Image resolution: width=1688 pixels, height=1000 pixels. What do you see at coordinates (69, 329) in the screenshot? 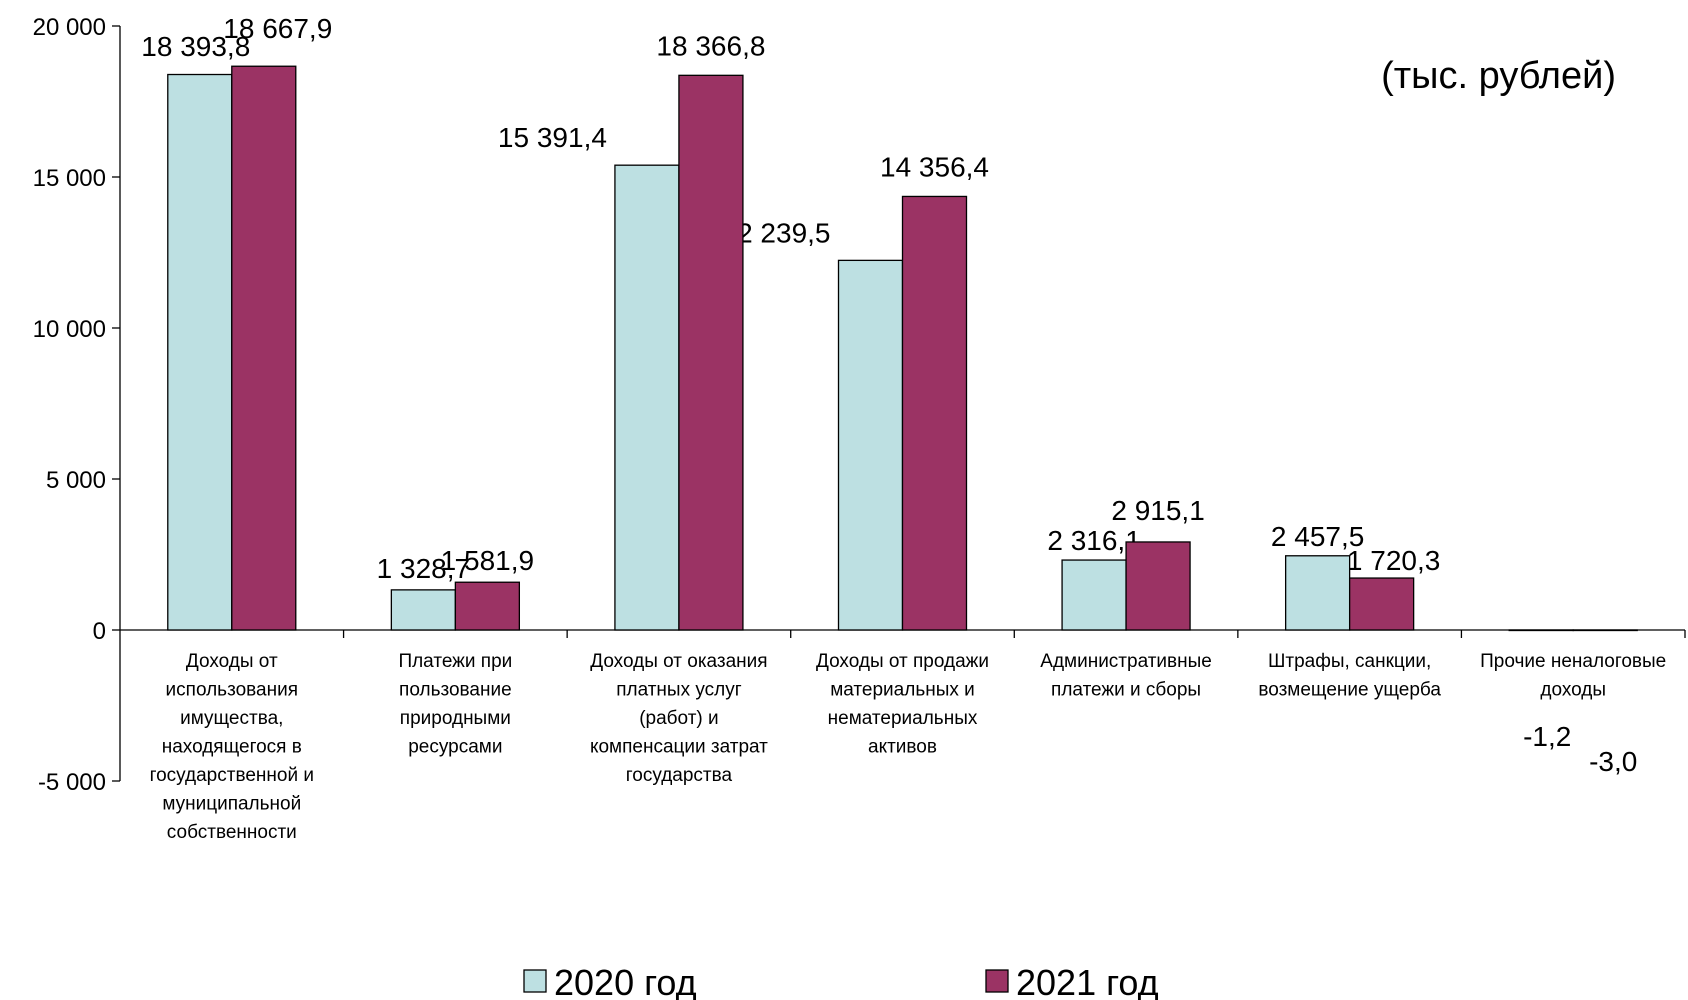
I see `y-tick-label: 10 000` at bounding box center [69, 329].